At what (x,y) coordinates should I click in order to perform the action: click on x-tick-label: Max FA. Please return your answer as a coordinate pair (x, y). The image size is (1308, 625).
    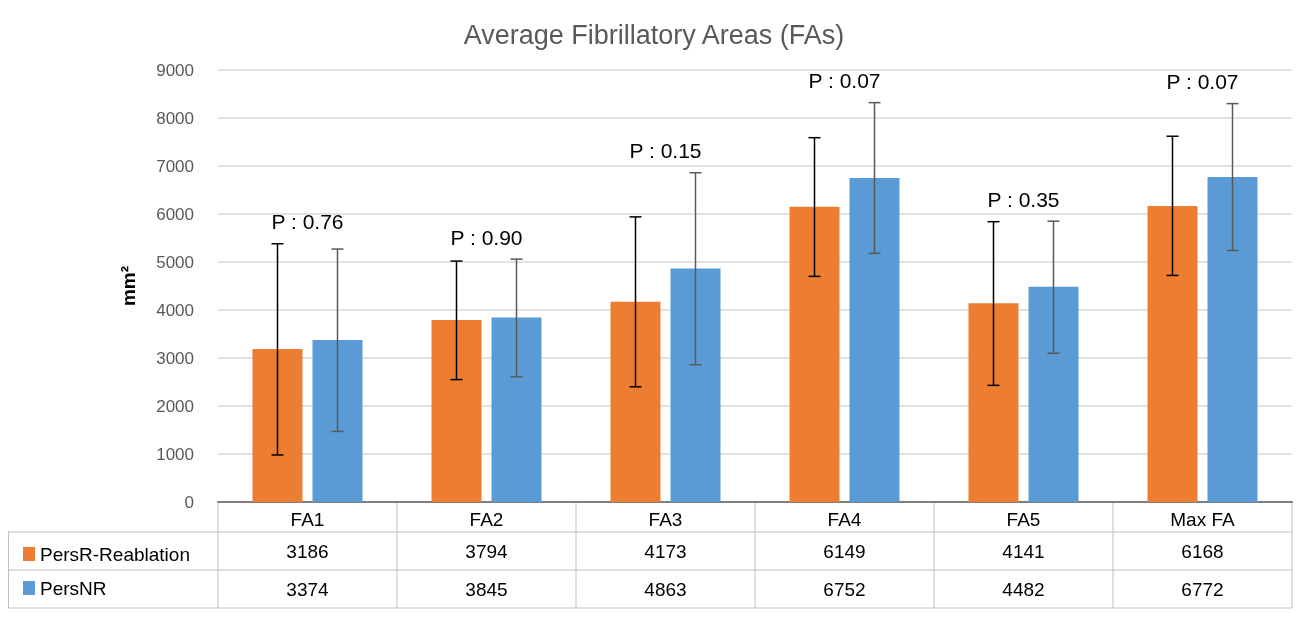
    Looking at the image, I should click on (1203, 519).